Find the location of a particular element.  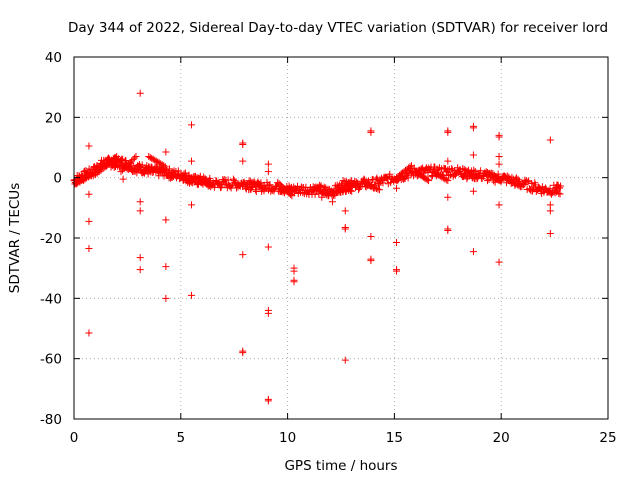

y-tick-label: 0 is located at coordinates (57, 179).